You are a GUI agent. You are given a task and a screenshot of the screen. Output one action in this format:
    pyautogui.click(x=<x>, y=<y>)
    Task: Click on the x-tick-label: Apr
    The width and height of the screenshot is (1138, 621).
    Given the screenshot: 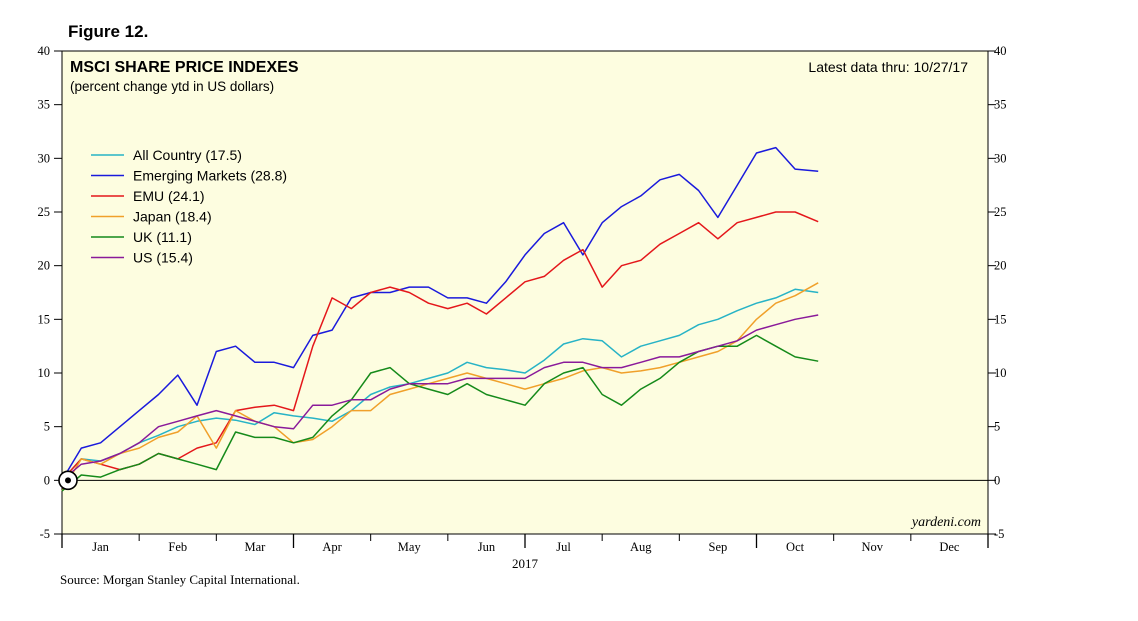 What is the action you would take?
    pyautogui.click(x=332, y=547)
    